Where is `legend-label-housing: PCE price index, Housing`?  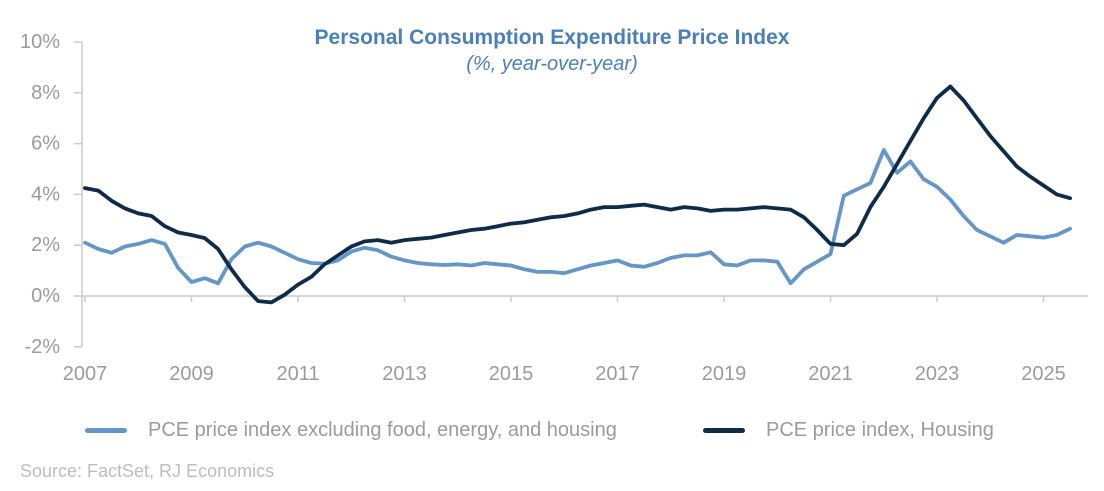 legend-label-housing: PCE price index, Housing is located at coordinates (880, 429).